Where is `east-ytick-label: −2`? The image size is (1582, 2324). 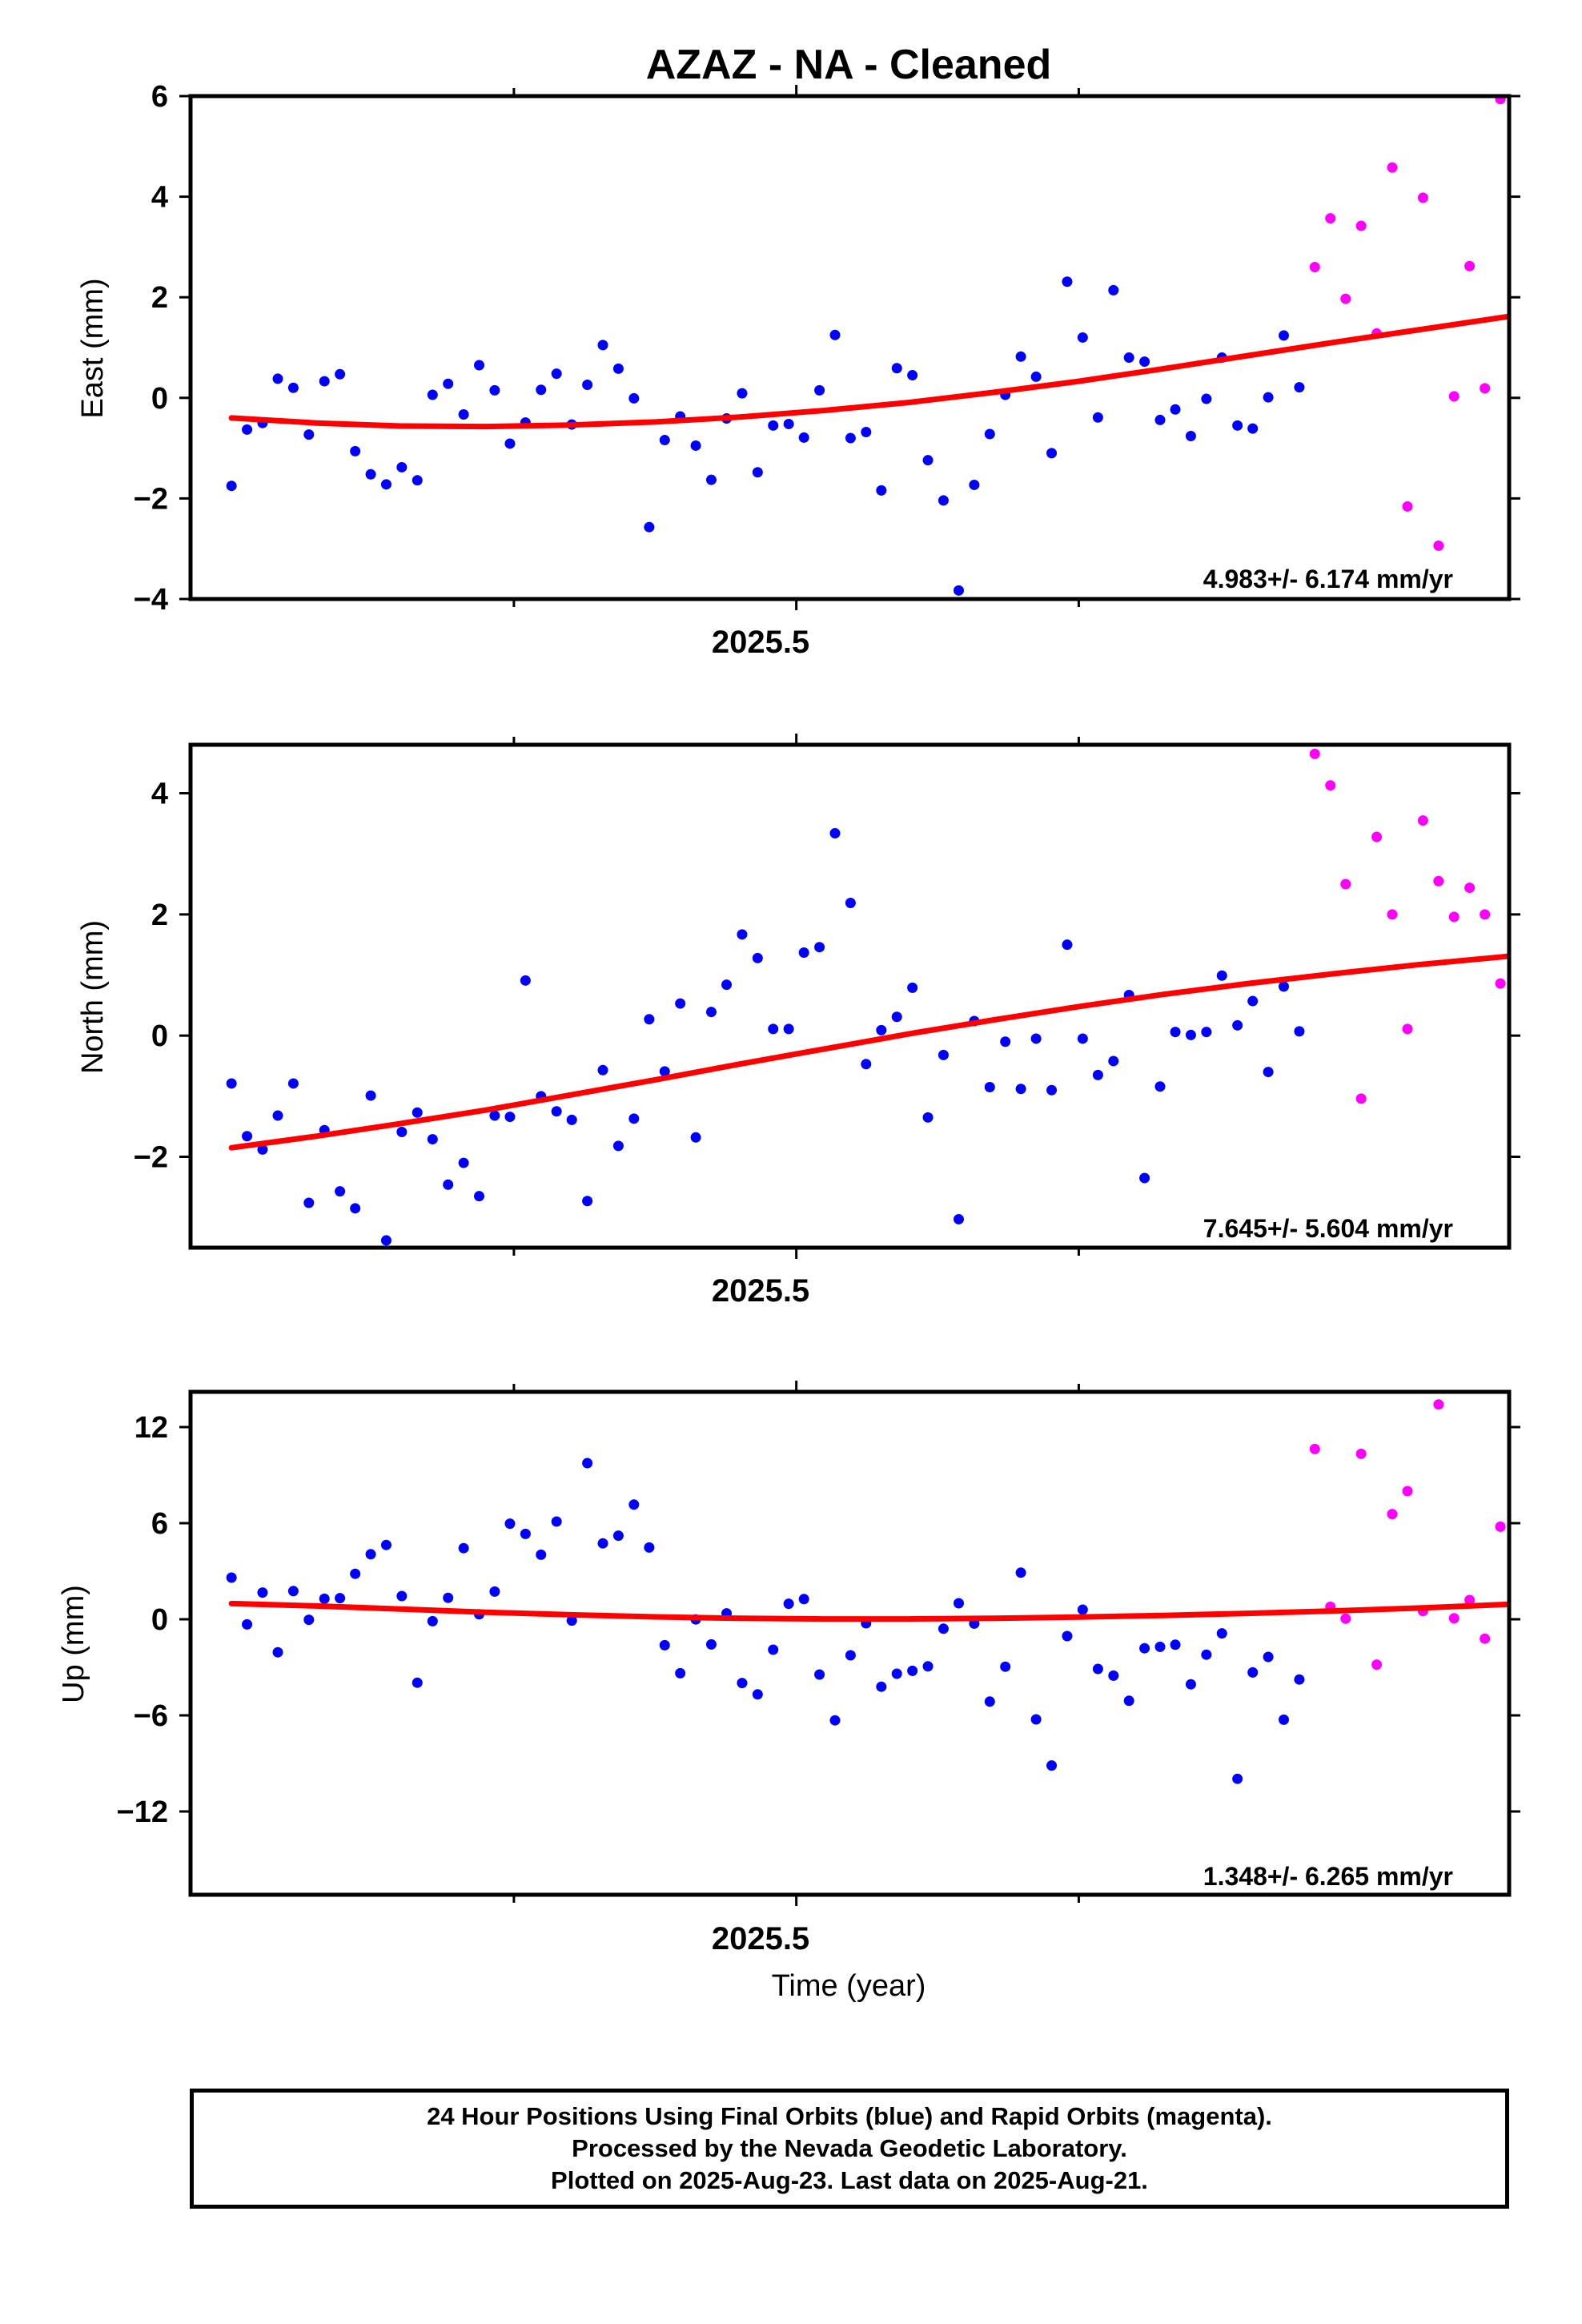 east-ytick-label: −2 is located at coordinates (151, 499).